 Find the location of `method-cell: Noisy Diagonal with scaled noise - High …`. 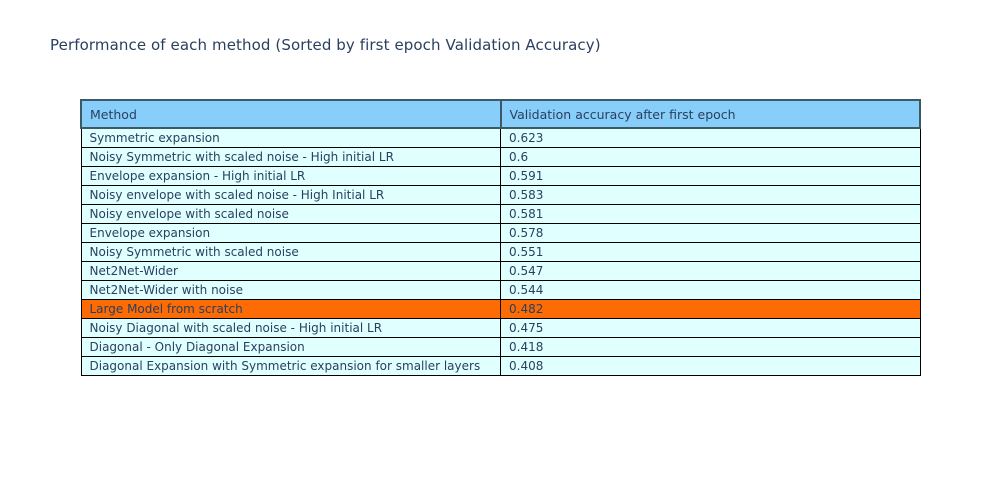

method-cell: Noisy Diagonal with scaled noise - High … is located at coordinates (290, 327).